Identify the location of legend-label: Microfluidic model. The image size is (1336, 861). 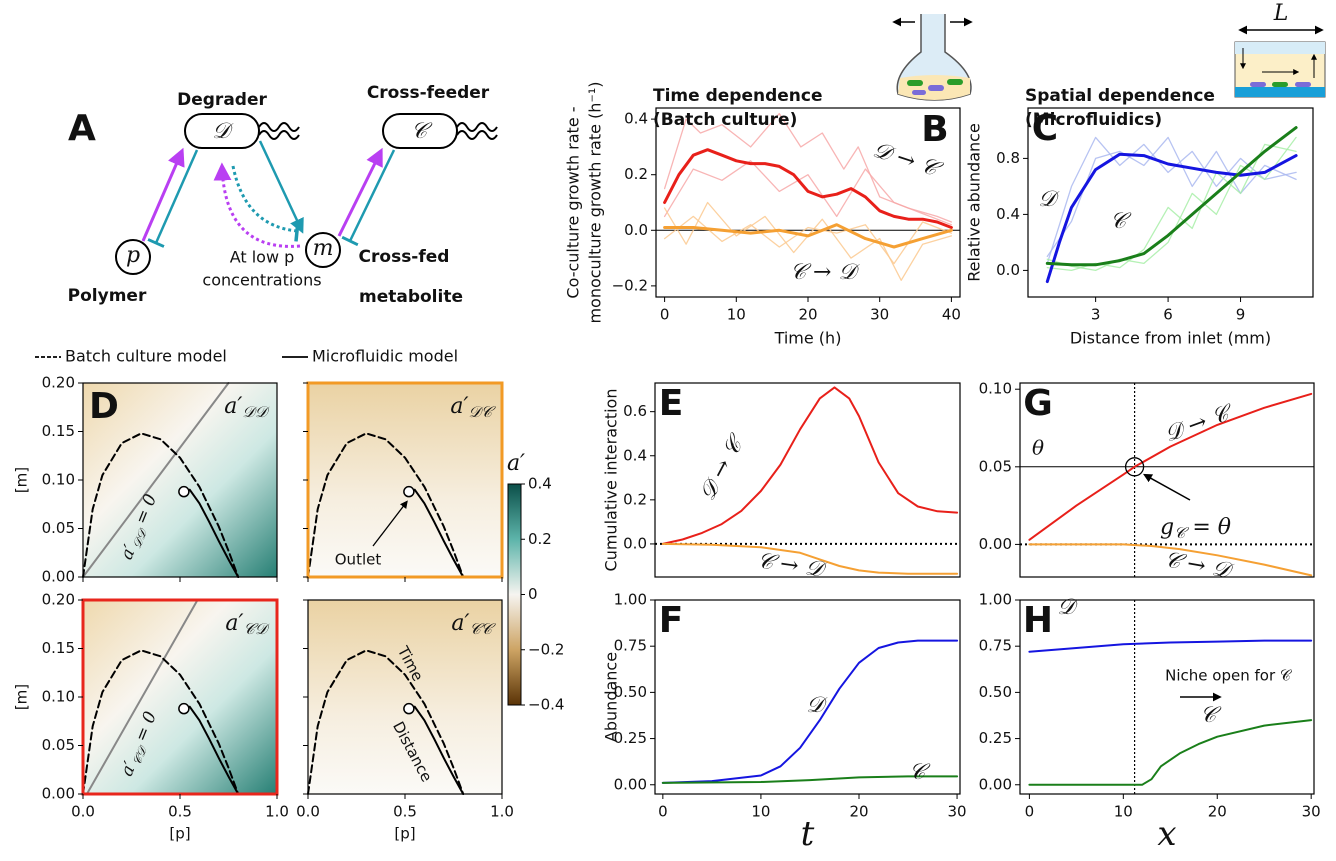
(385, 356).